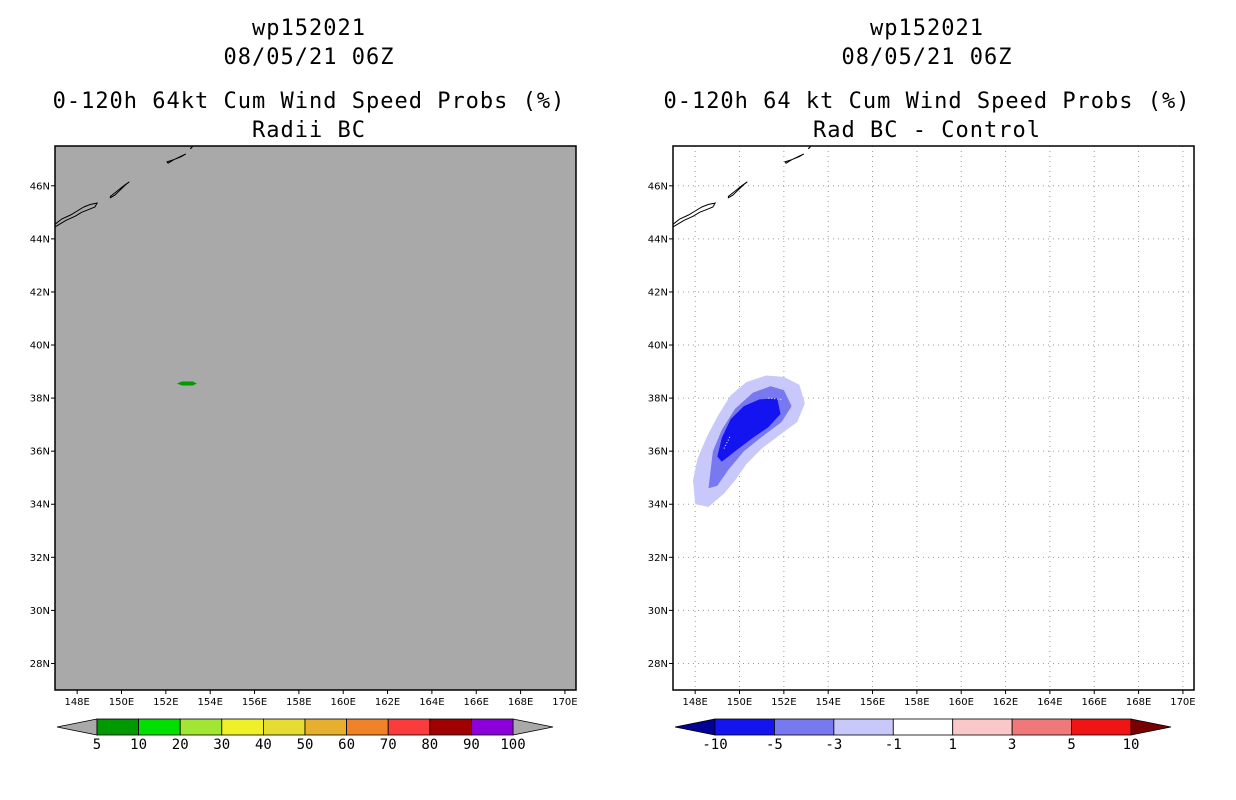  What do you see at coordinates (927, 28) in the screenshot?
I see `right-title-storm-id: wp152021` at bounding box center [927, 28].